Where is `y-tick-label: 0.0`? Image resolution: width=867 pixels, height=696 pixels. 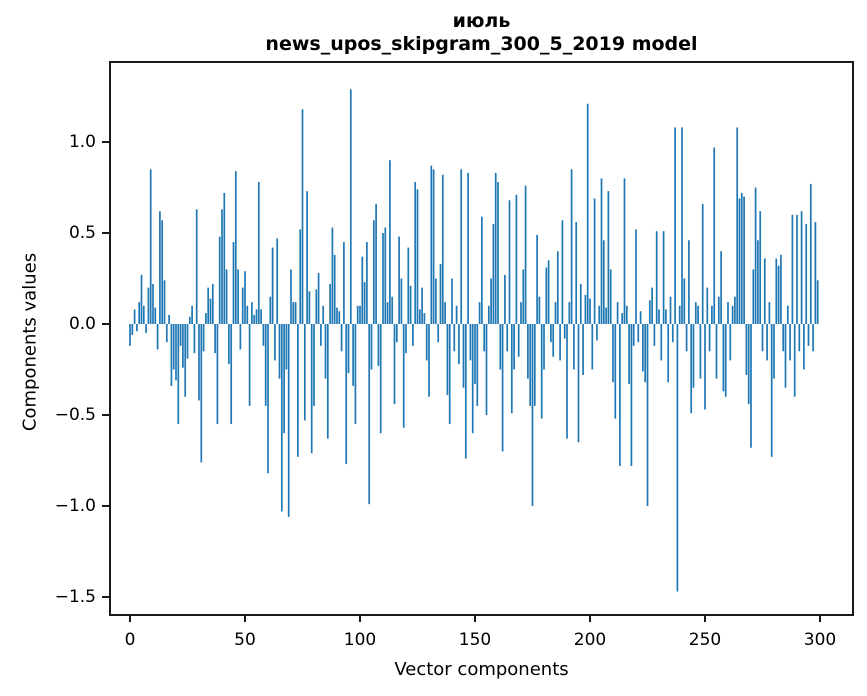
y-tick-label: 0.0 is located at coordinates (82, 324).